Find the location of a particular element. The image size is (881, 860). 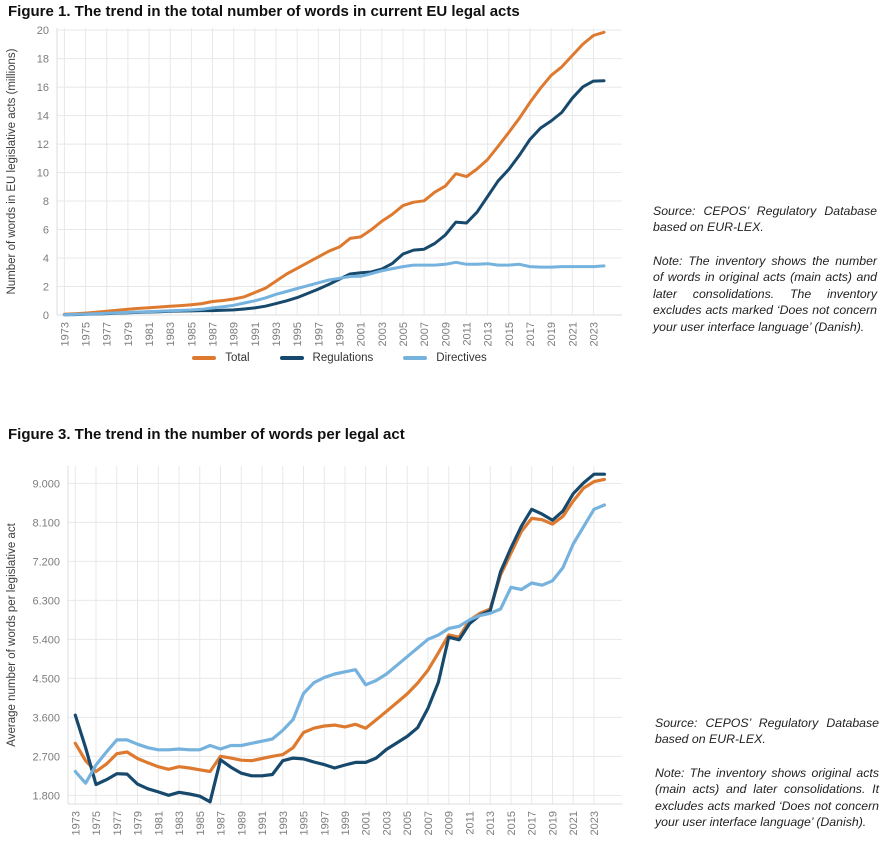

svg-text: 3.600 is located at coordinates (46, 718).